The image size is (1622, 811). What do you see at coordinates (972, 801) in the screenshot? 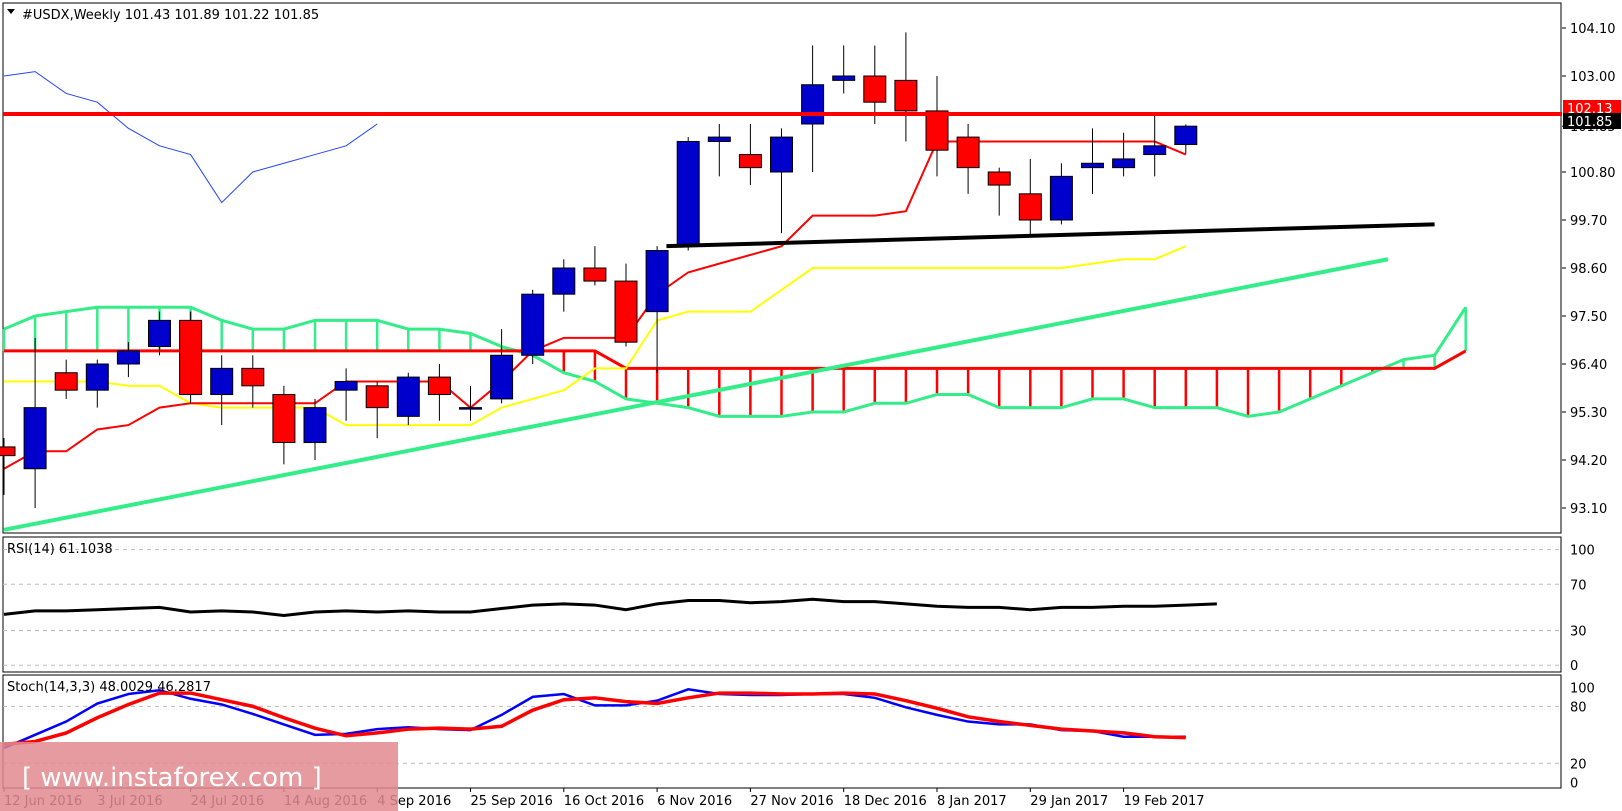
I see `x-tick-label: 8 Jan 2017` at bounding box center [972, 801].